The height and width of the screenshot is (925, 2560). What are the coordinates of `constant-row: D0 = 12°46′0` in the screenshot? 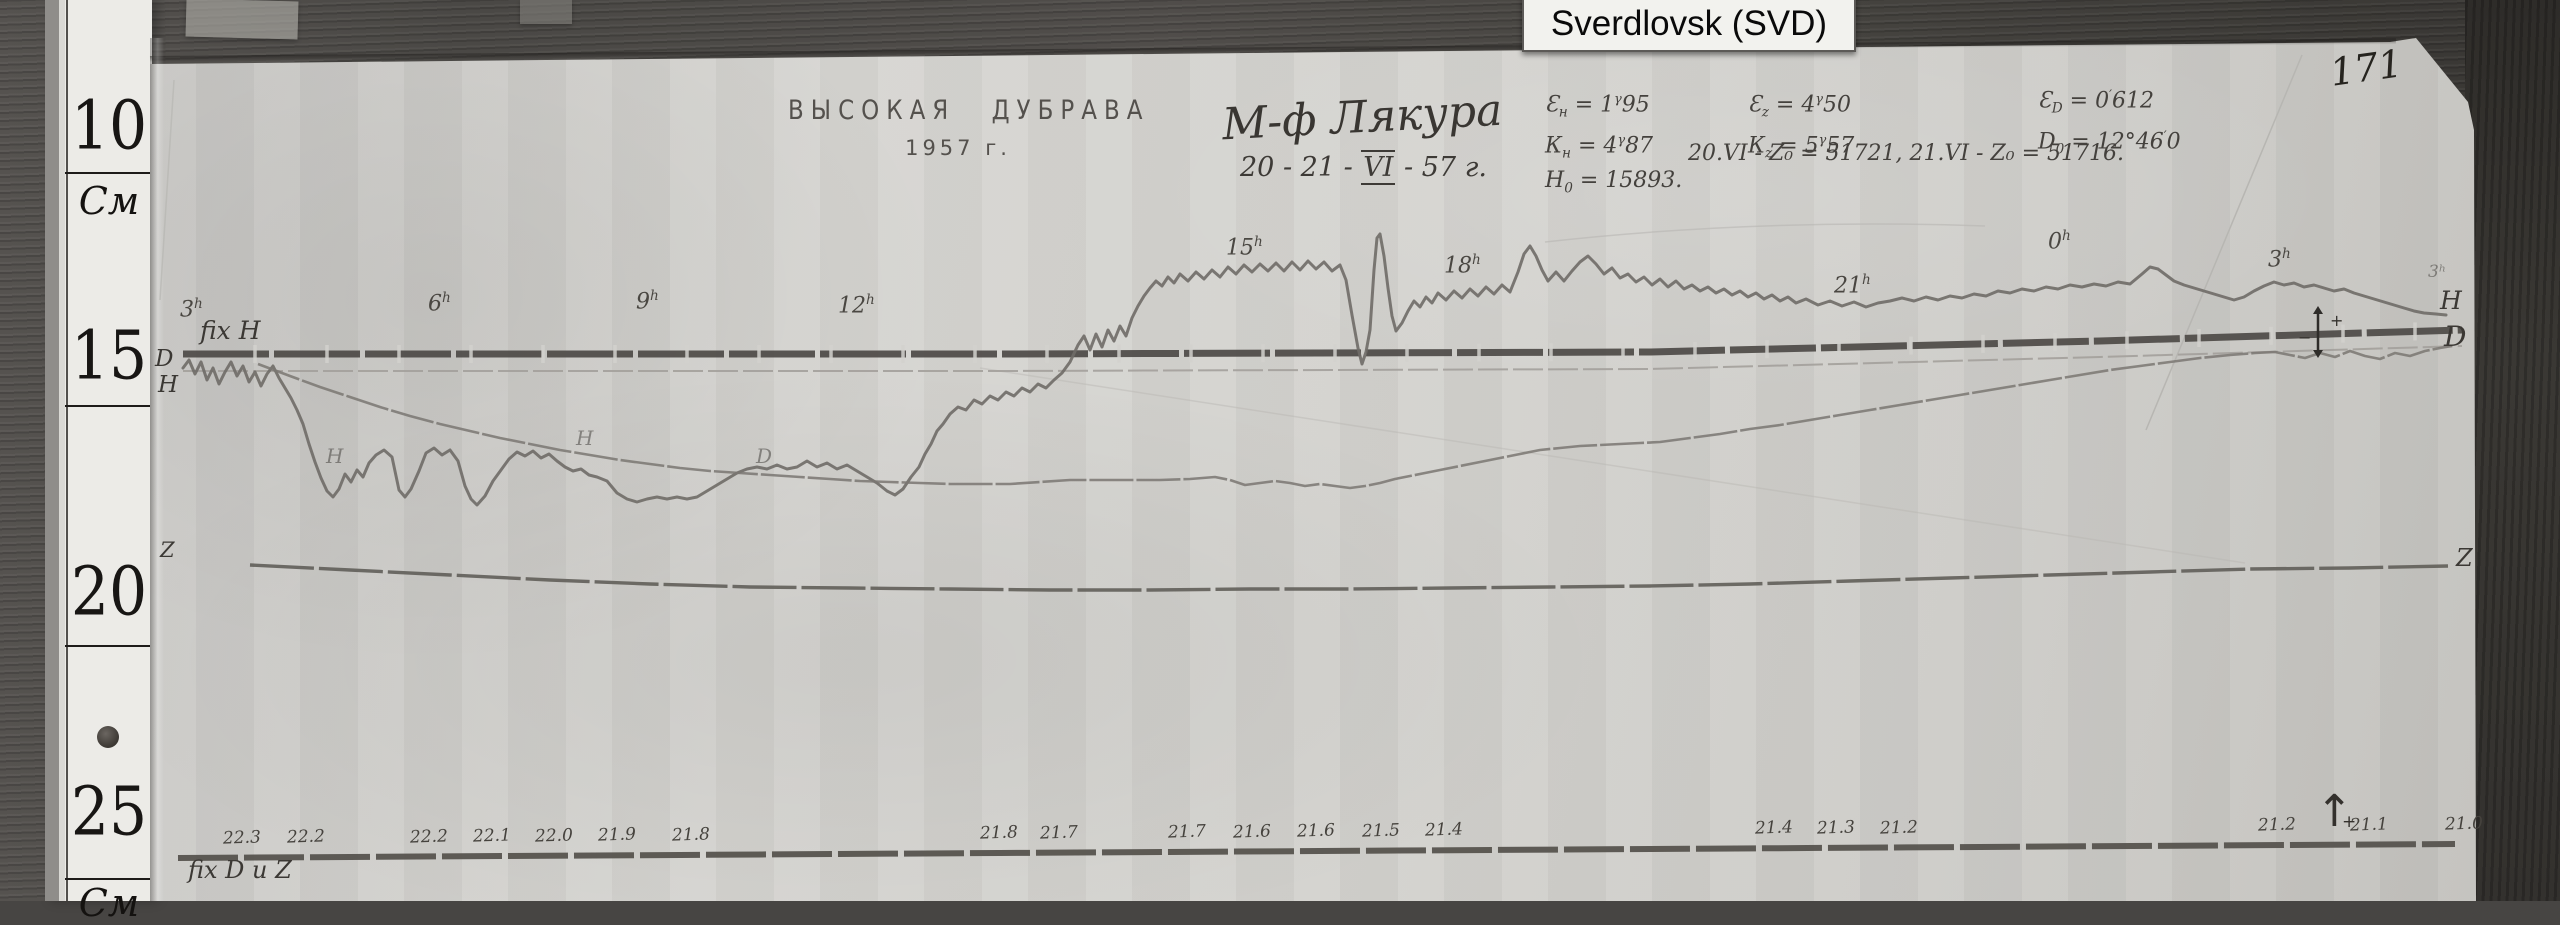 It's located at (2109, 143).